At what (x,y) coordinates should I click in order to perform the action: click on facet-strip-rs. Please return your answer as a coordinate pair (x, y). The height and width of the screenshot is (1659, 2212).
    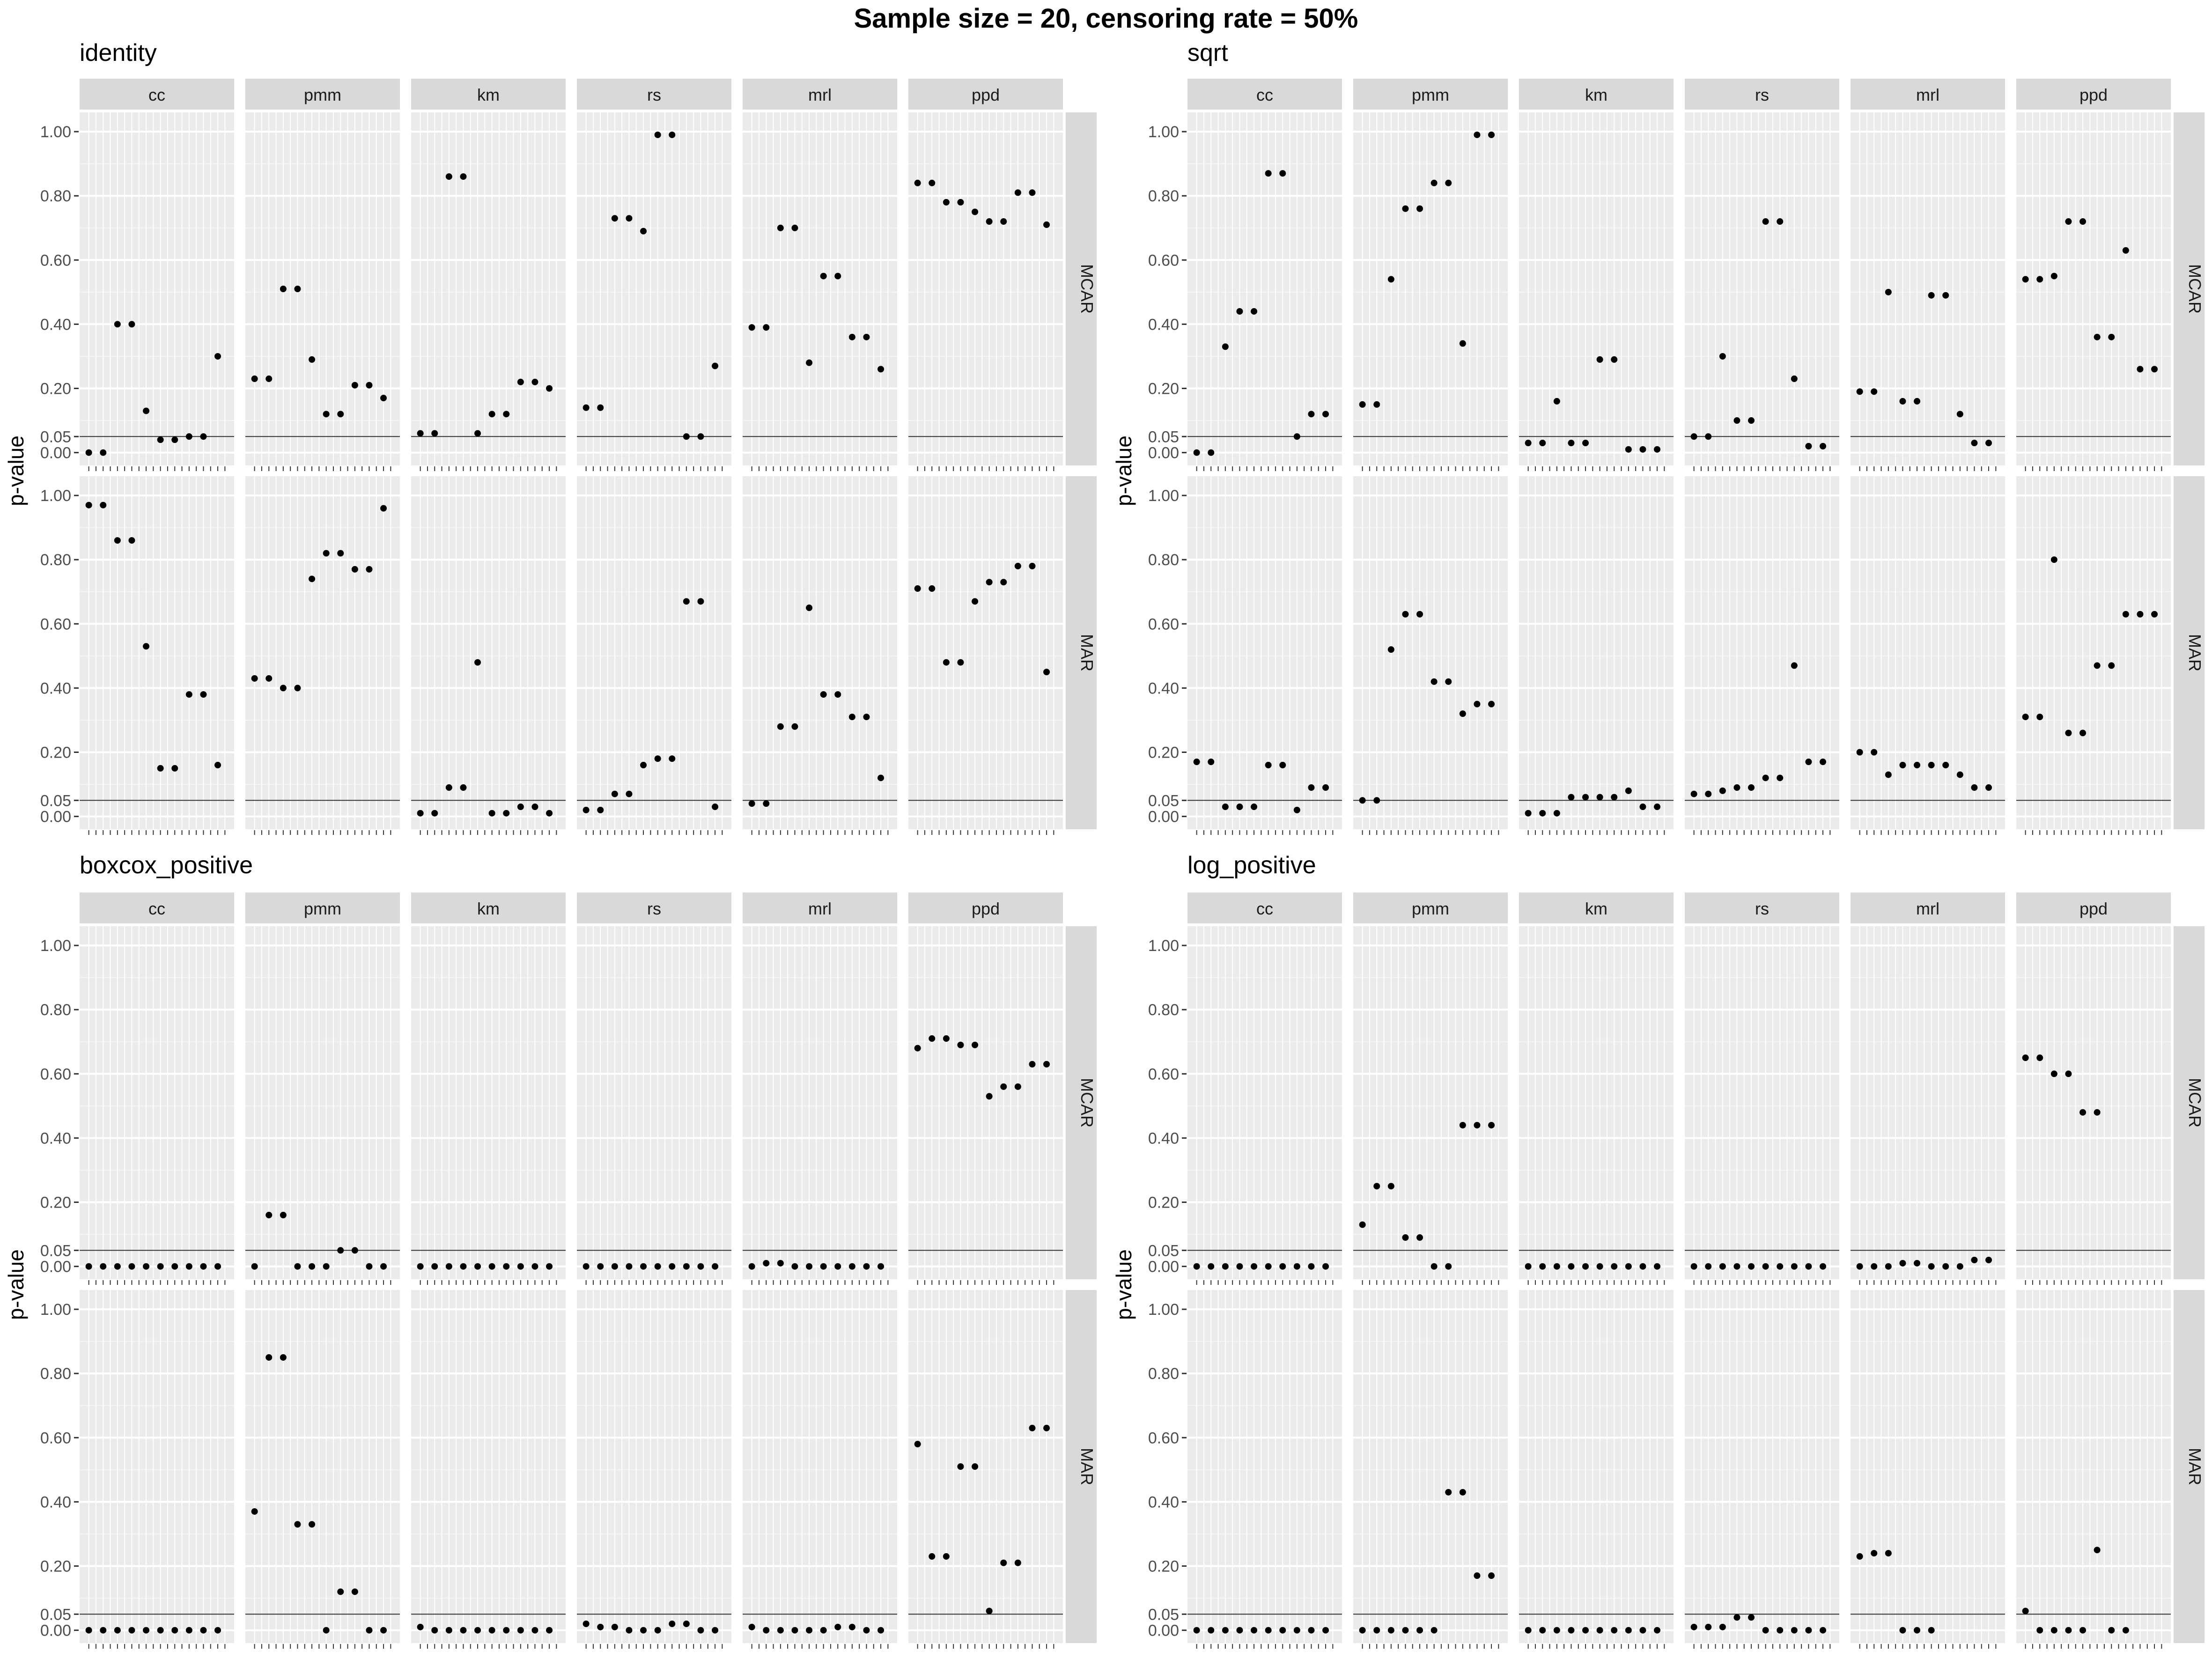
    Looking at the image, I should click on (654, 94).